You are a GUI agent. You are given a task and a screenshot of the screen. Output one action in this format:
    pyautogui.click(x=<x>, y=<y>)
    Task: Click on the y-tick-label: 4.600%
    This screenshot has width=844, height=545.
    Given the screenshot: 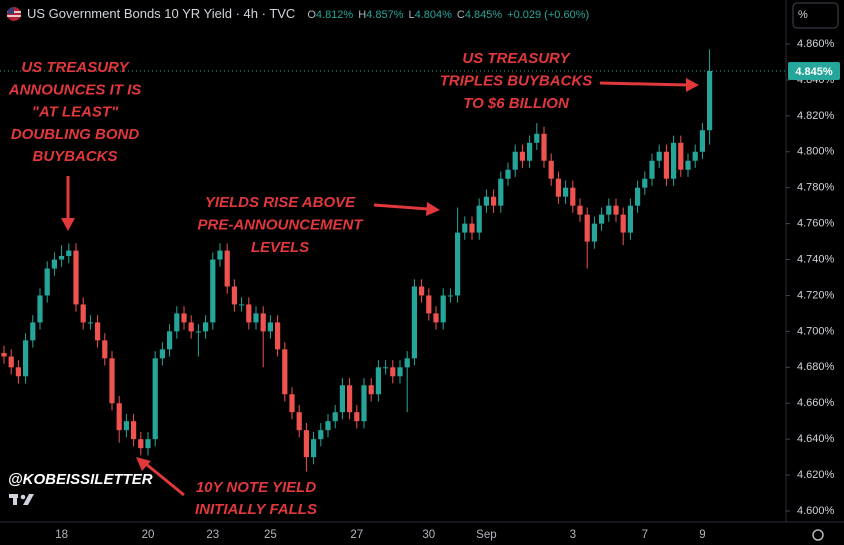 What is the action you would take?
    pyautogui.click(x=816, y=511)
    